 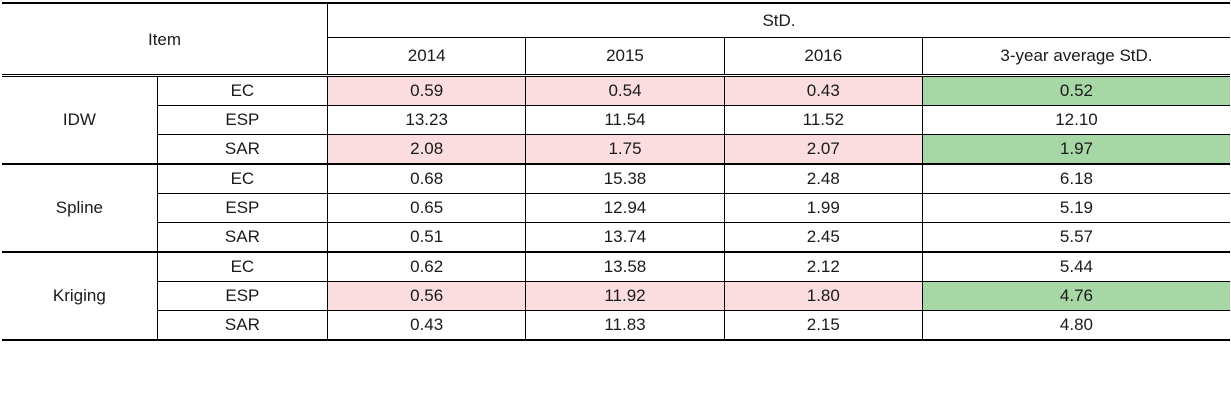 What do you see at coordinates (823, 57) in the screenshot?
I see `header-year-2016: 2016` at bounding box center [823, 57].